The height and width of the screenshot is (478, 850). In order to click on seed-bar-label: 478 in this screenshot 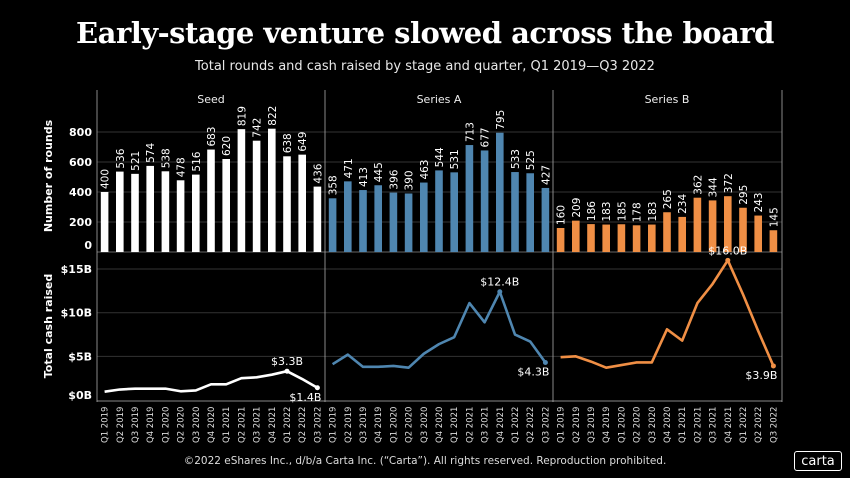, I will do `click(182, 167)`.